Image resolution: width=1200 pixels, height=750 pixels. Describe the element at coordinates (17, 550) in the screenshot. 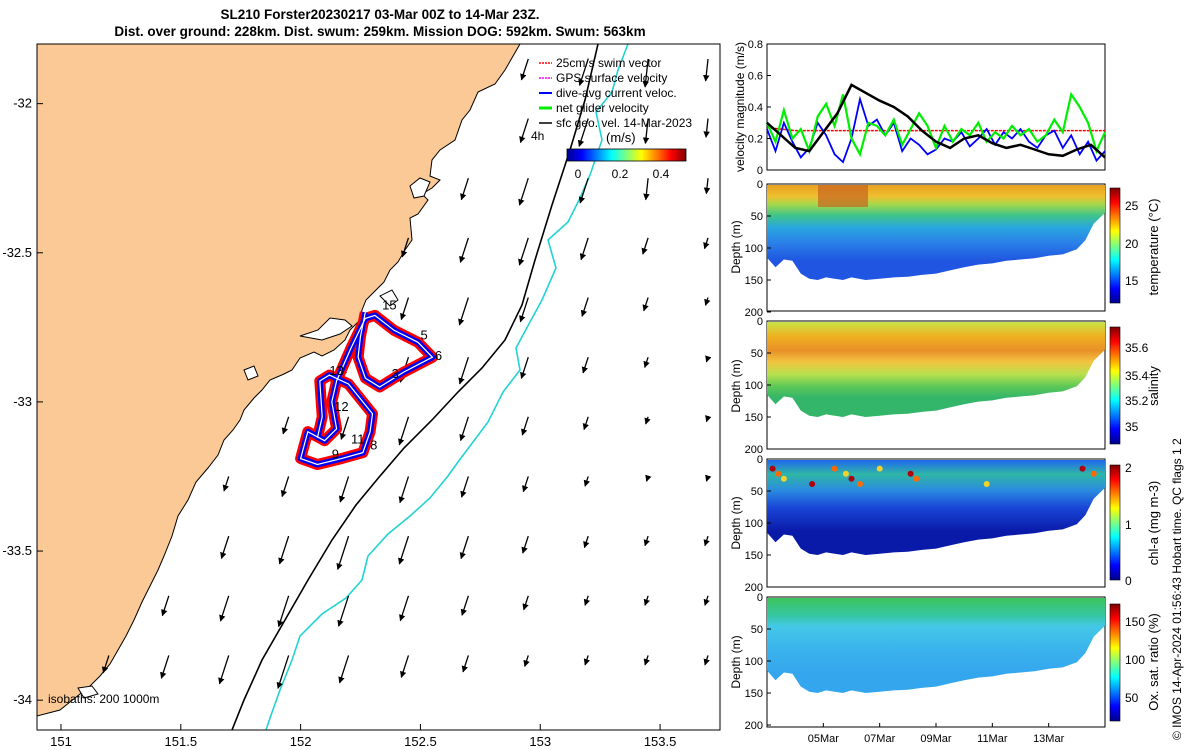

I see `map-ytick-label: -33.5` at that location.